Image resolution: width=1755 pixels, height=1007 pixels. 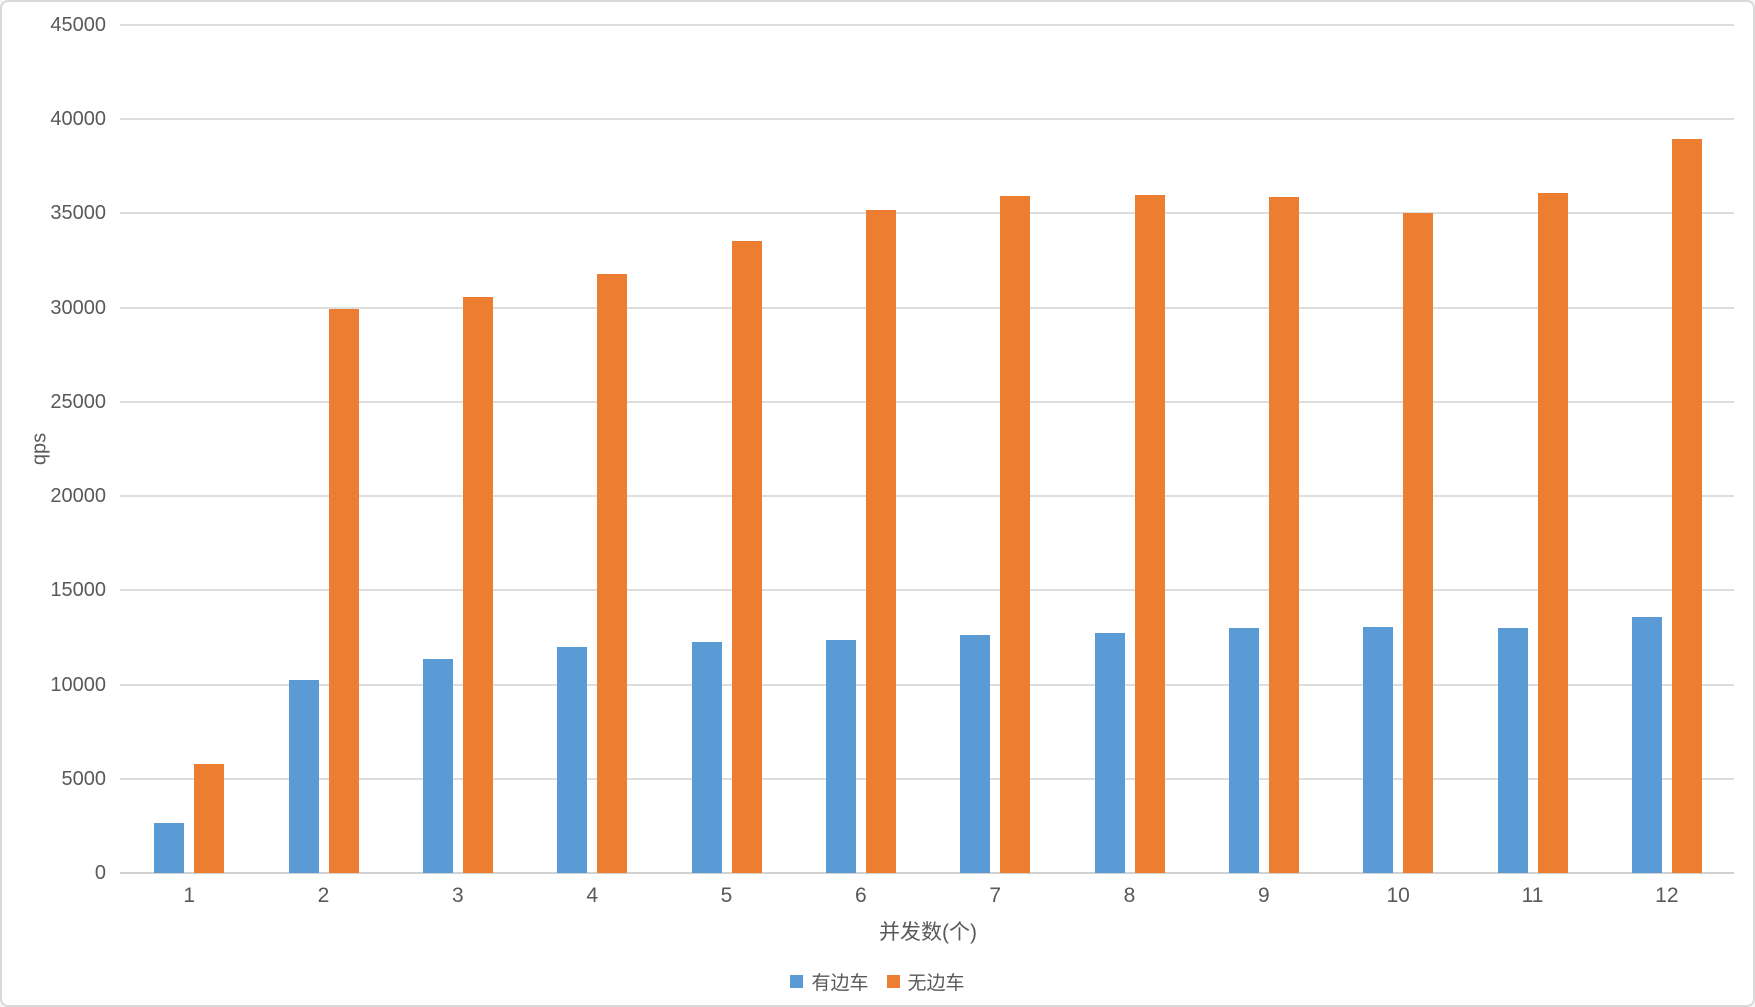 I want to click on x-tick-label-2: 2, so click(x=323, y=895).